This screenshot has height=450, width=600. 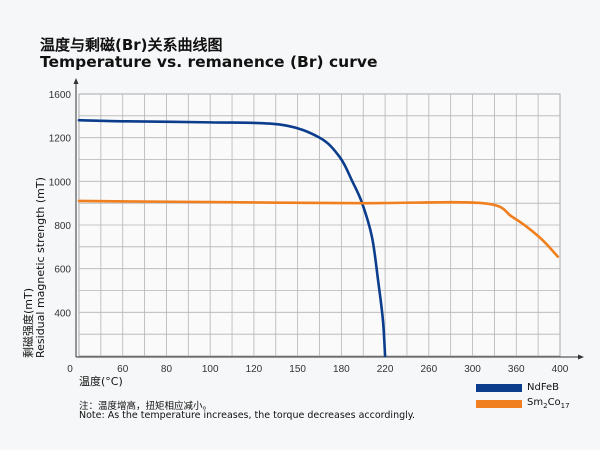 I want to click on x-tick-label: 60, so click(x=123, y=369).